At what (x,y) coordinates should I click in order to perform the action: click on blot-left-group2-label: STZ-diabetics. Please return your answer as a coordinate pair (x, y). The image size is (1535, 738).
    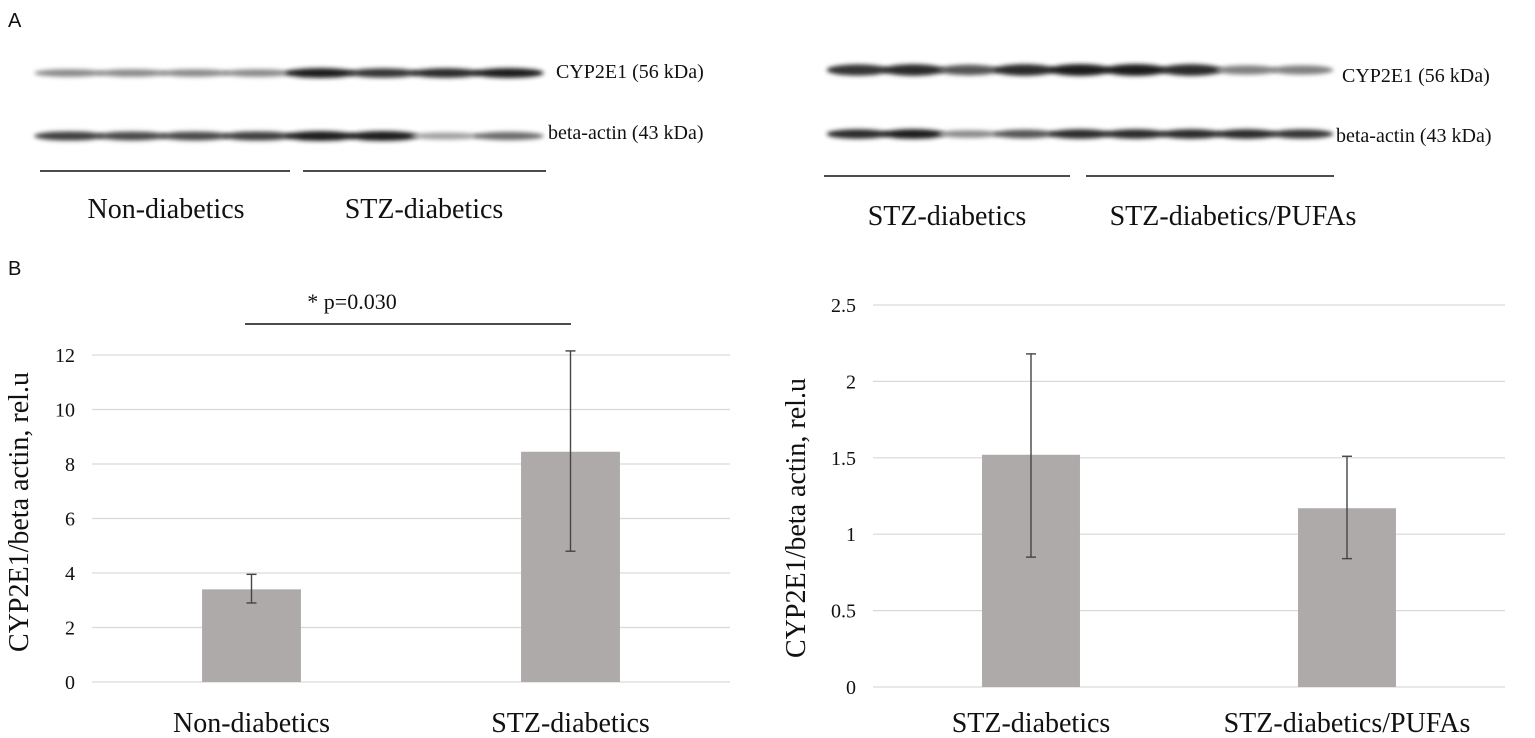
    Looking at the image, I should click on (424, 209).